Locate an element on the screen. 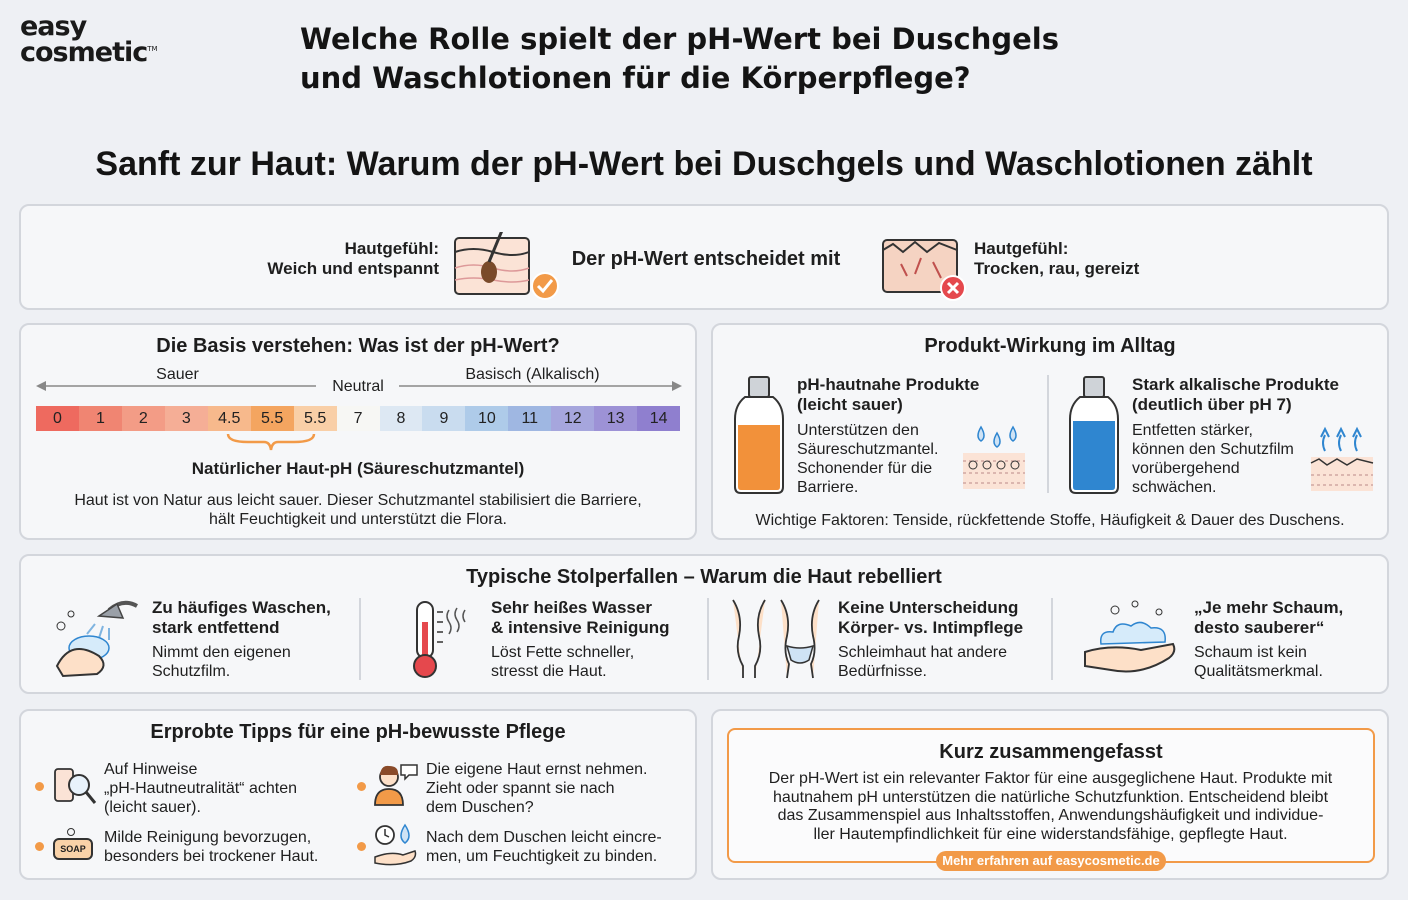 The image size is (1408, 900). ph-scale-cell: 5.5 is located at coordinates (272, 418).